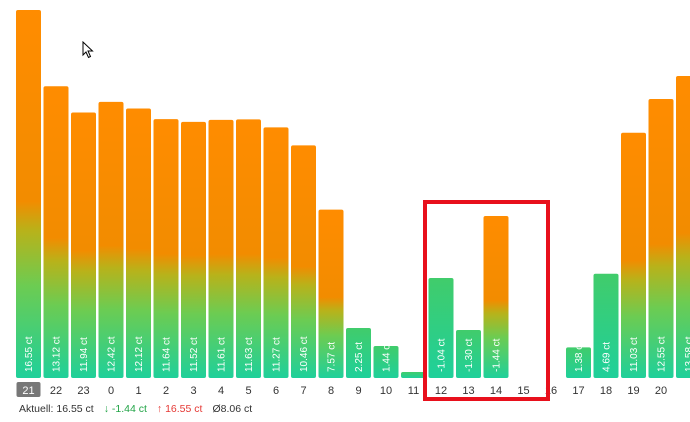  I want to click on x-tick-14: 14, so click(496, 391).